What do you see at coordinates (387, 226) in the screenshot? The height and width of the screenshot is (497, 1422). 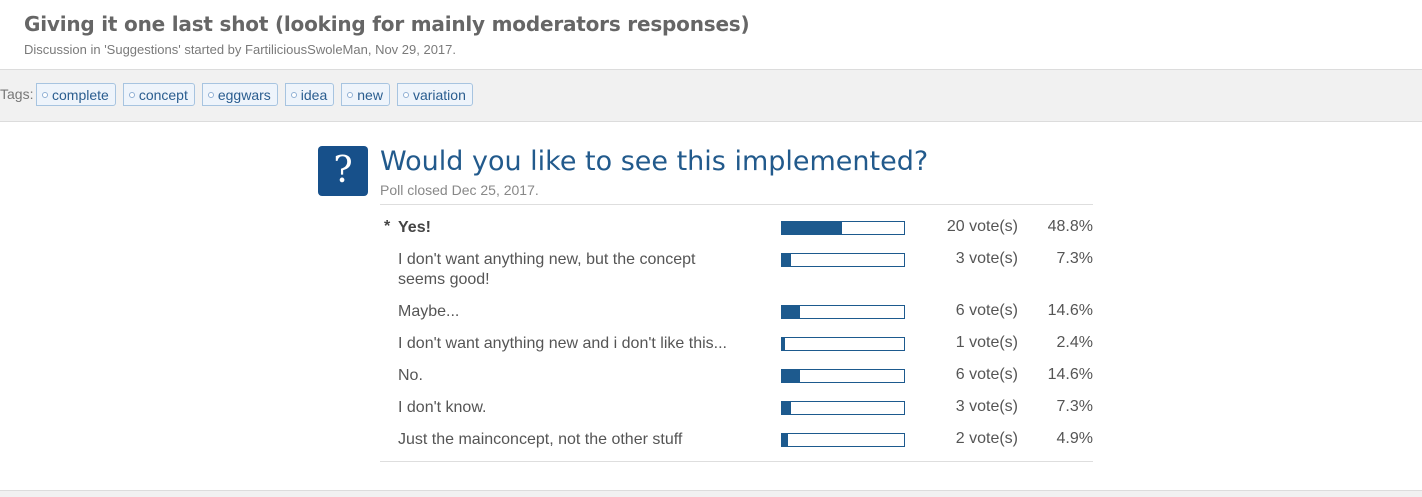 I see `selected-marker: *` at bounding box center [387, 226].